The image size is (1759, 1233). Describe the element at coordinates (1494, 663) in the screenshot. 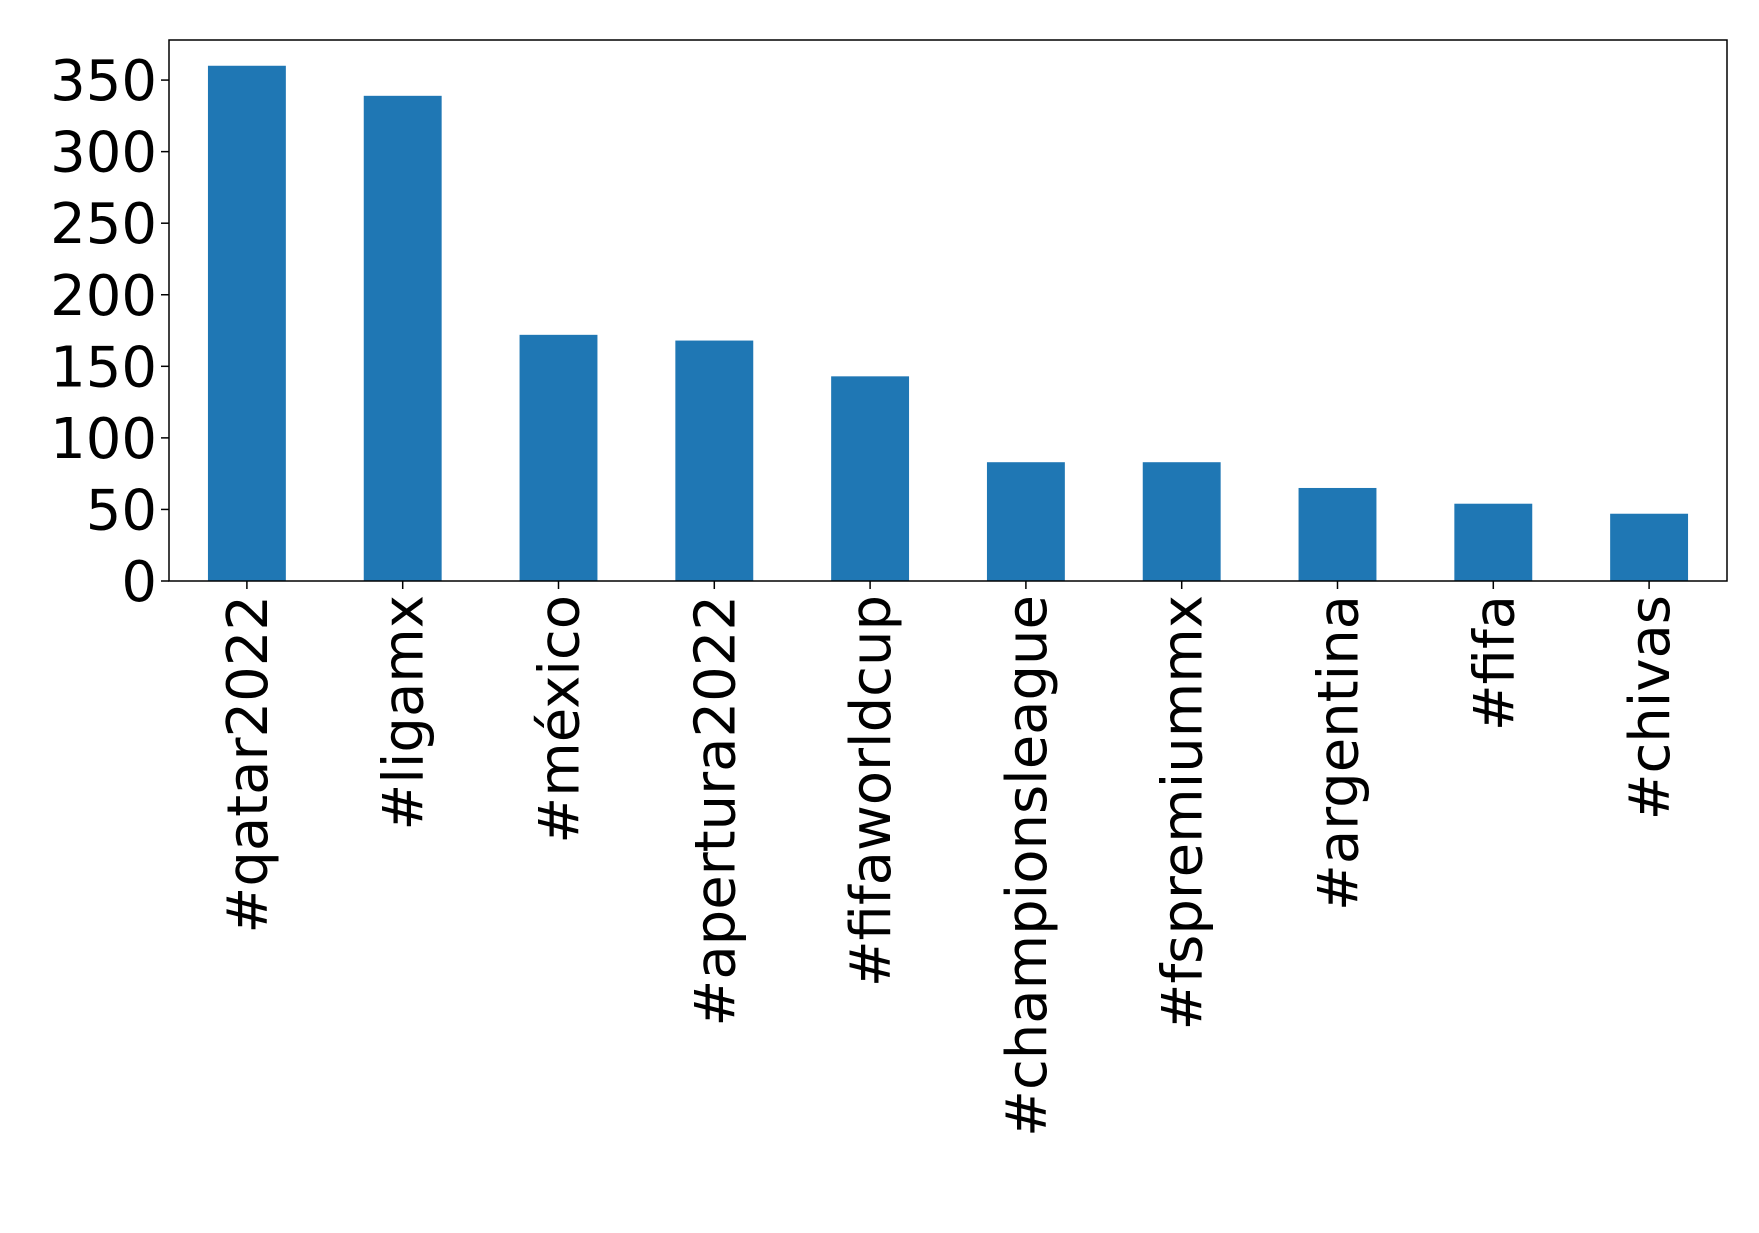

I see `x-tick-label: #fifa` at that location.